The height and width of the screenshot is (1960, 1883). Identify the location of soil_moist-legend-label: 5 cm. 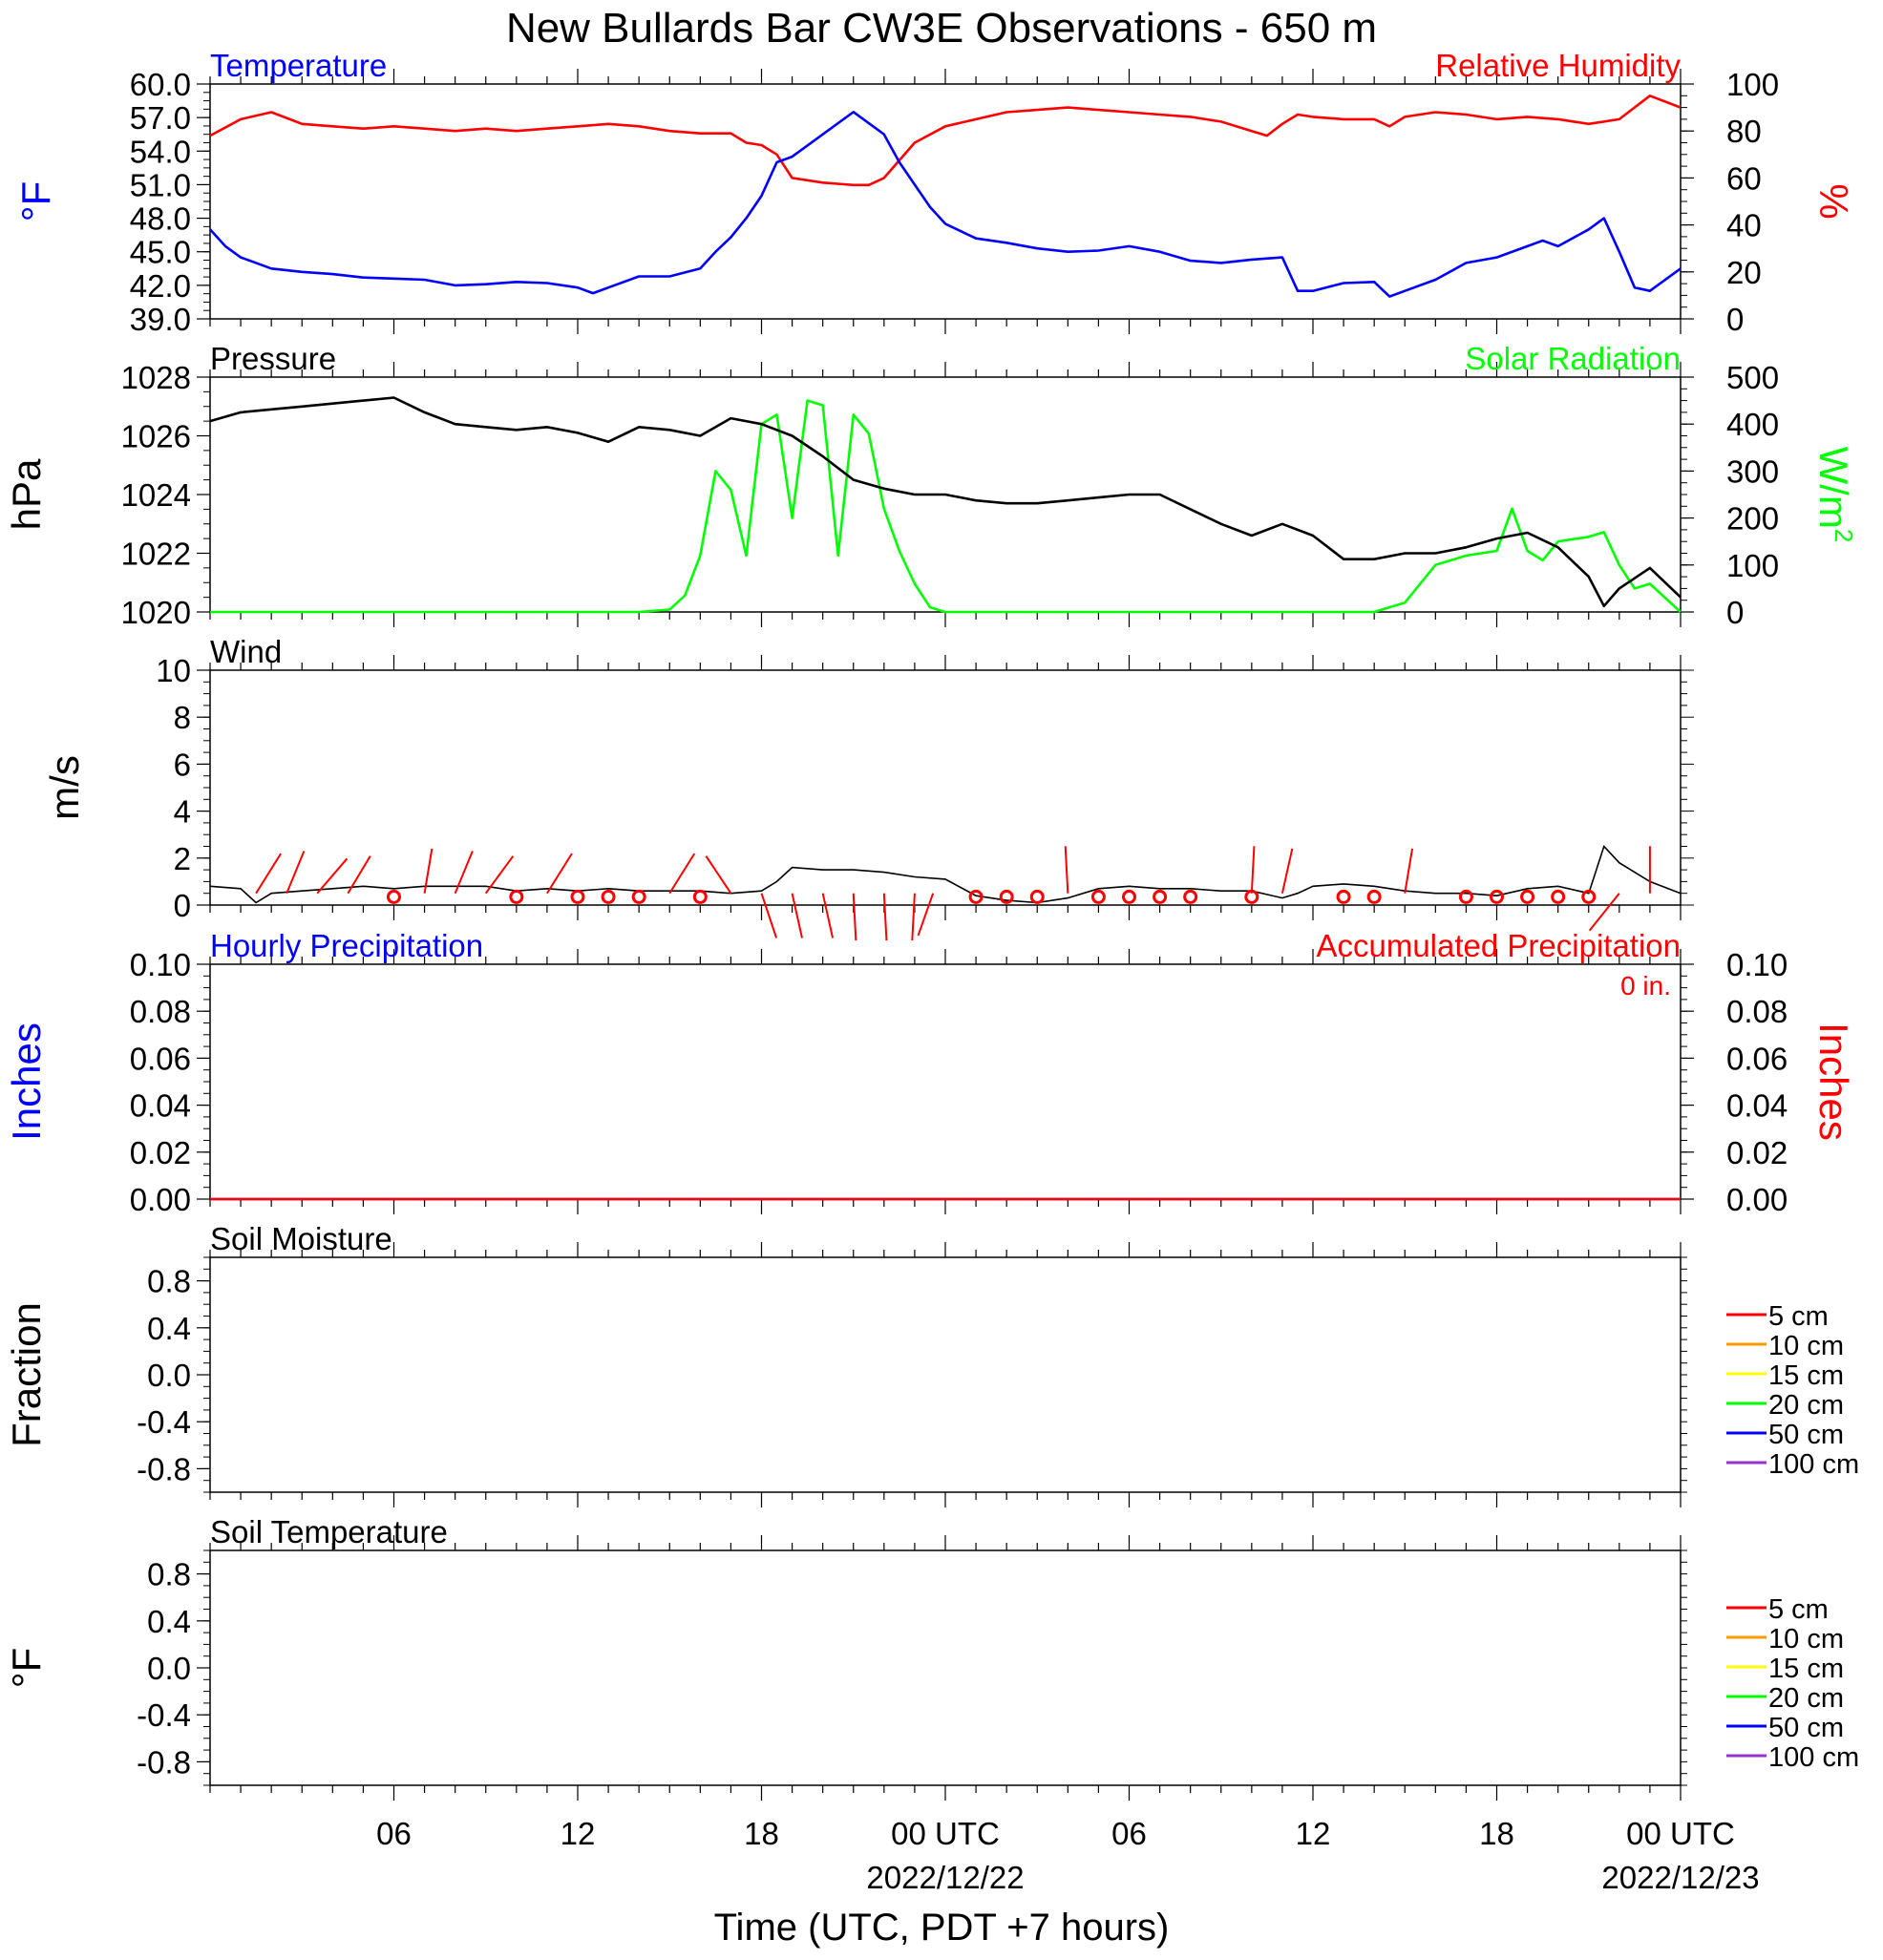
(1798, 1316).